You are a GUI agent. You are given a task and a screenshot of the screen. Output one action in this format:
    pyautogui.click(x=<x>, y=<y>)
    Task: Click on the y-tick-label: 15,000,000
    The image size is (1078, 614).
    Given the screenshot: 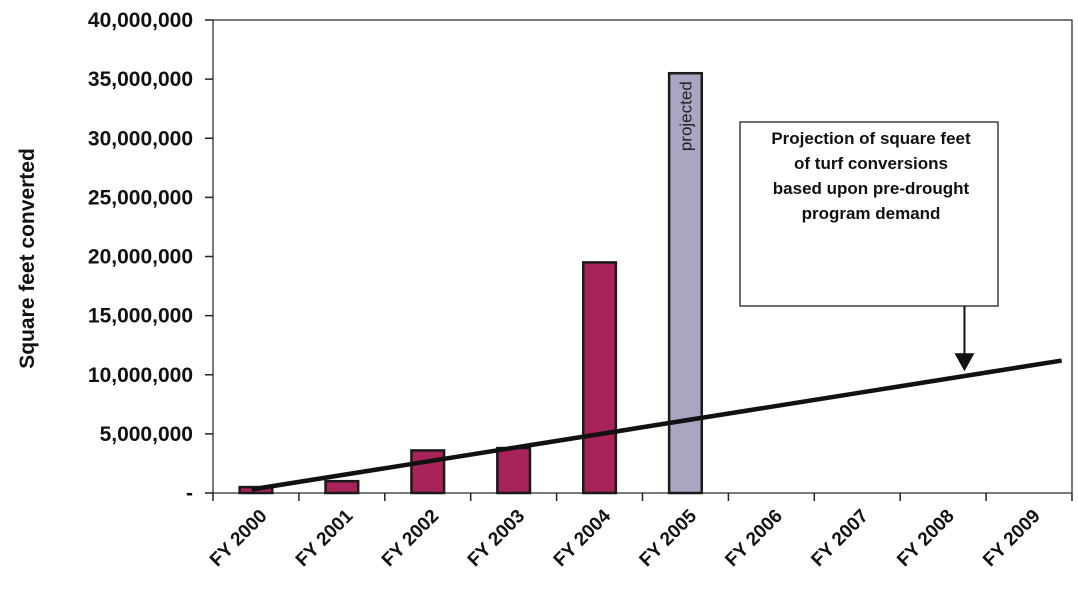 What is the action you would take?
    pyautogui.click(x=140, y=316)
    